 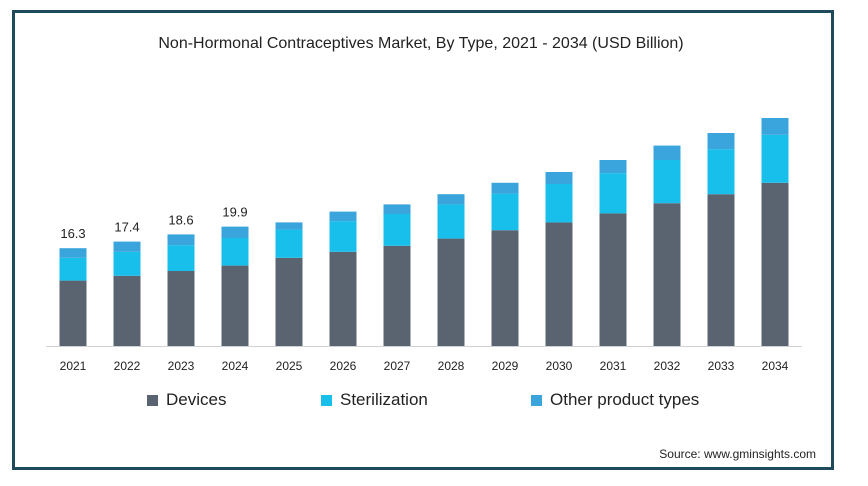 I want to click on legend-item-other-product-types: Other product types, so click(x=615, y=400).